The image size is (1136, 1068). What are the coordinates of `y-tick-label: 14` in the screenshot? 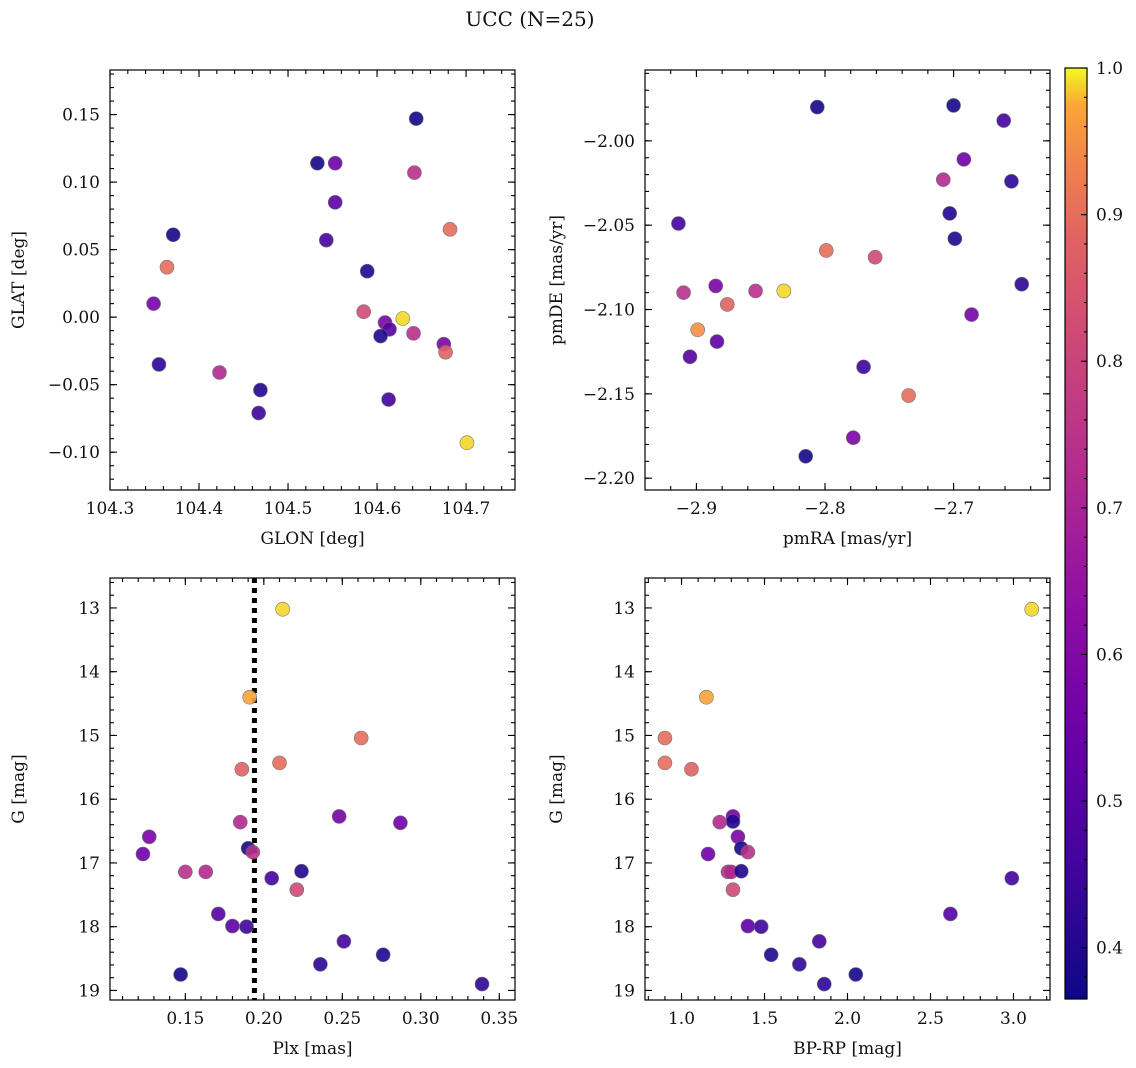 It's located at (624, 673).